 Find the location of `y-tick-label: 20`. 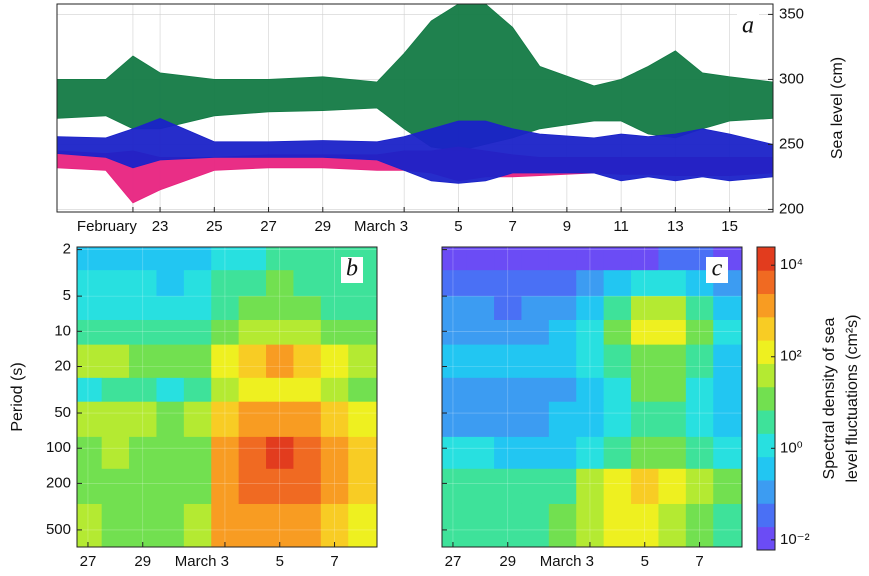

y-tick-label: 20 is located at coordinates (62, 365).